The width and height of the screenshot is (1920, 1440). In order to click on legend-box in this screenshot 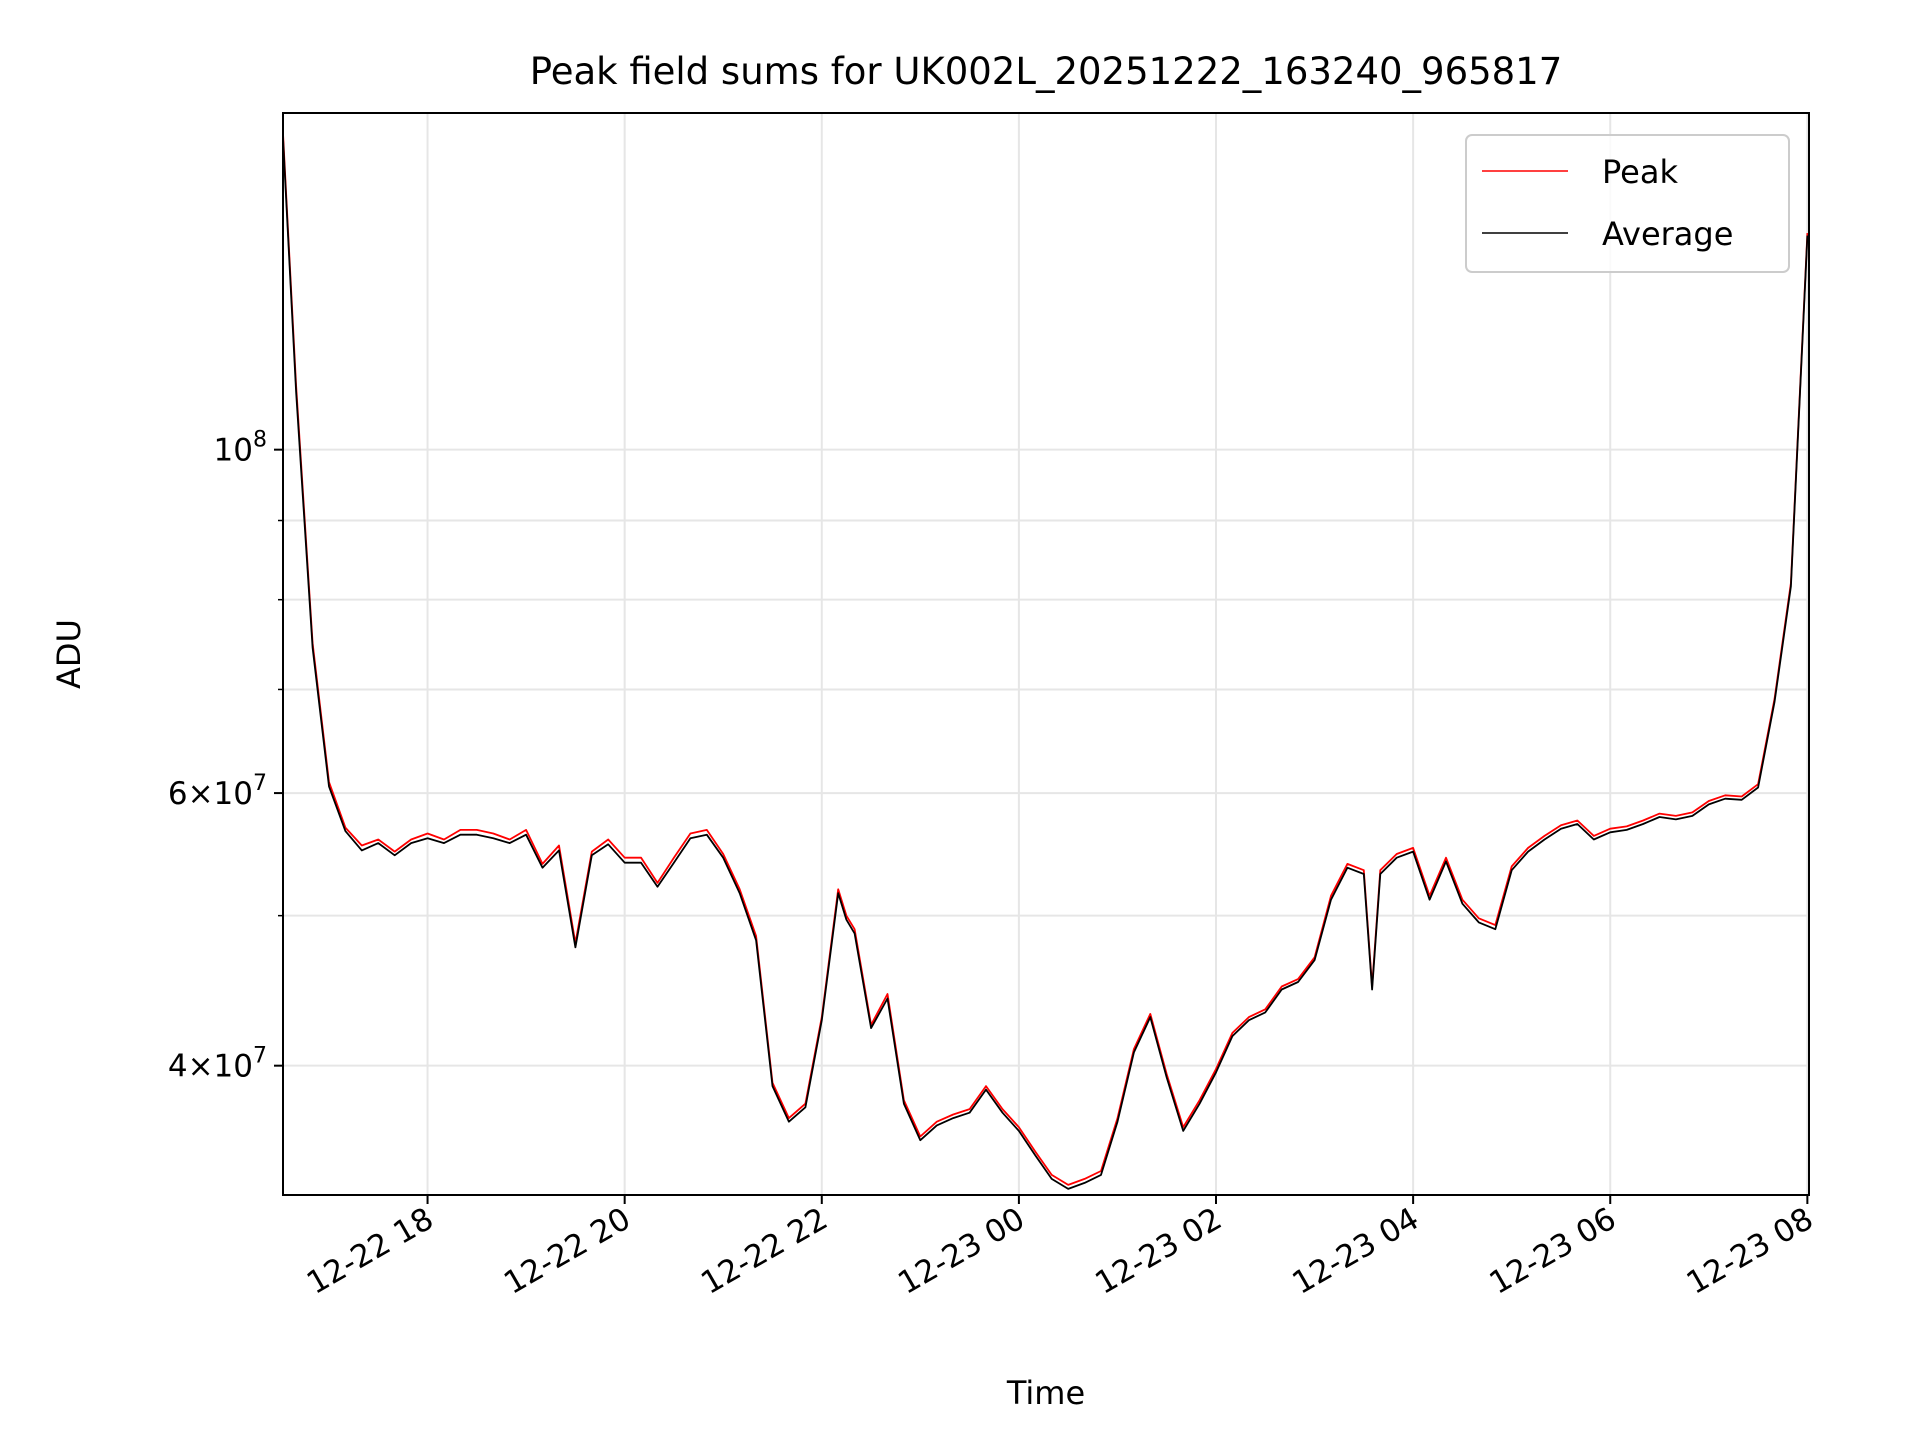, I will do `click(1627, 203)`.